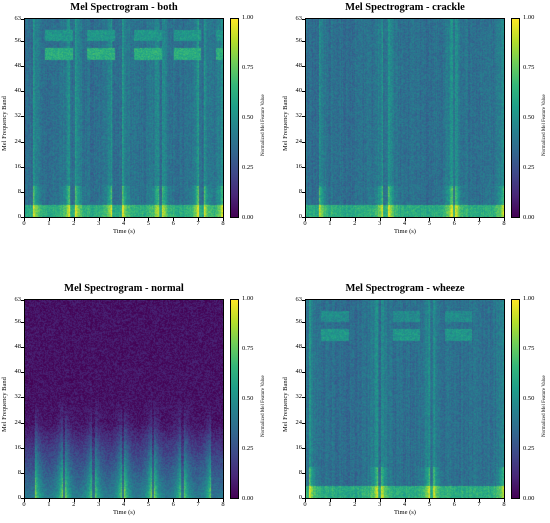 The image size is (550, 523). I want to click on x-tick-label: 1, so click(49, 504).